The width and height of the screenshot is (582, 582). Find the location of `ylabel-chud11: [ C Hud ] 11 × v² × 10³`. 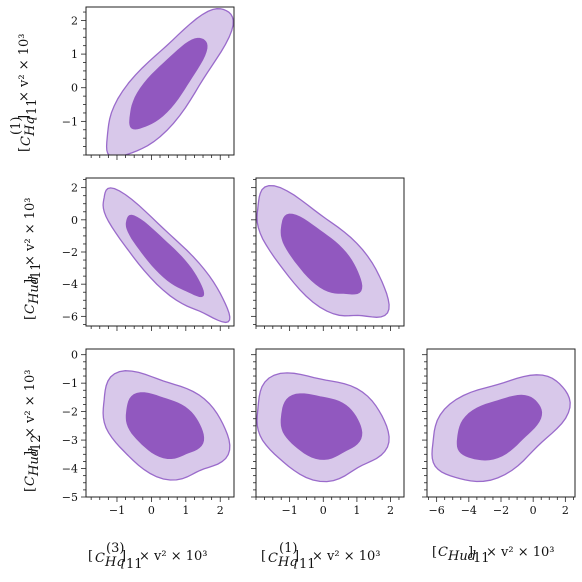

ylabel-chud11: [ C Hud ] 11 × v² × 10³ is located at coordinates (33, 259).